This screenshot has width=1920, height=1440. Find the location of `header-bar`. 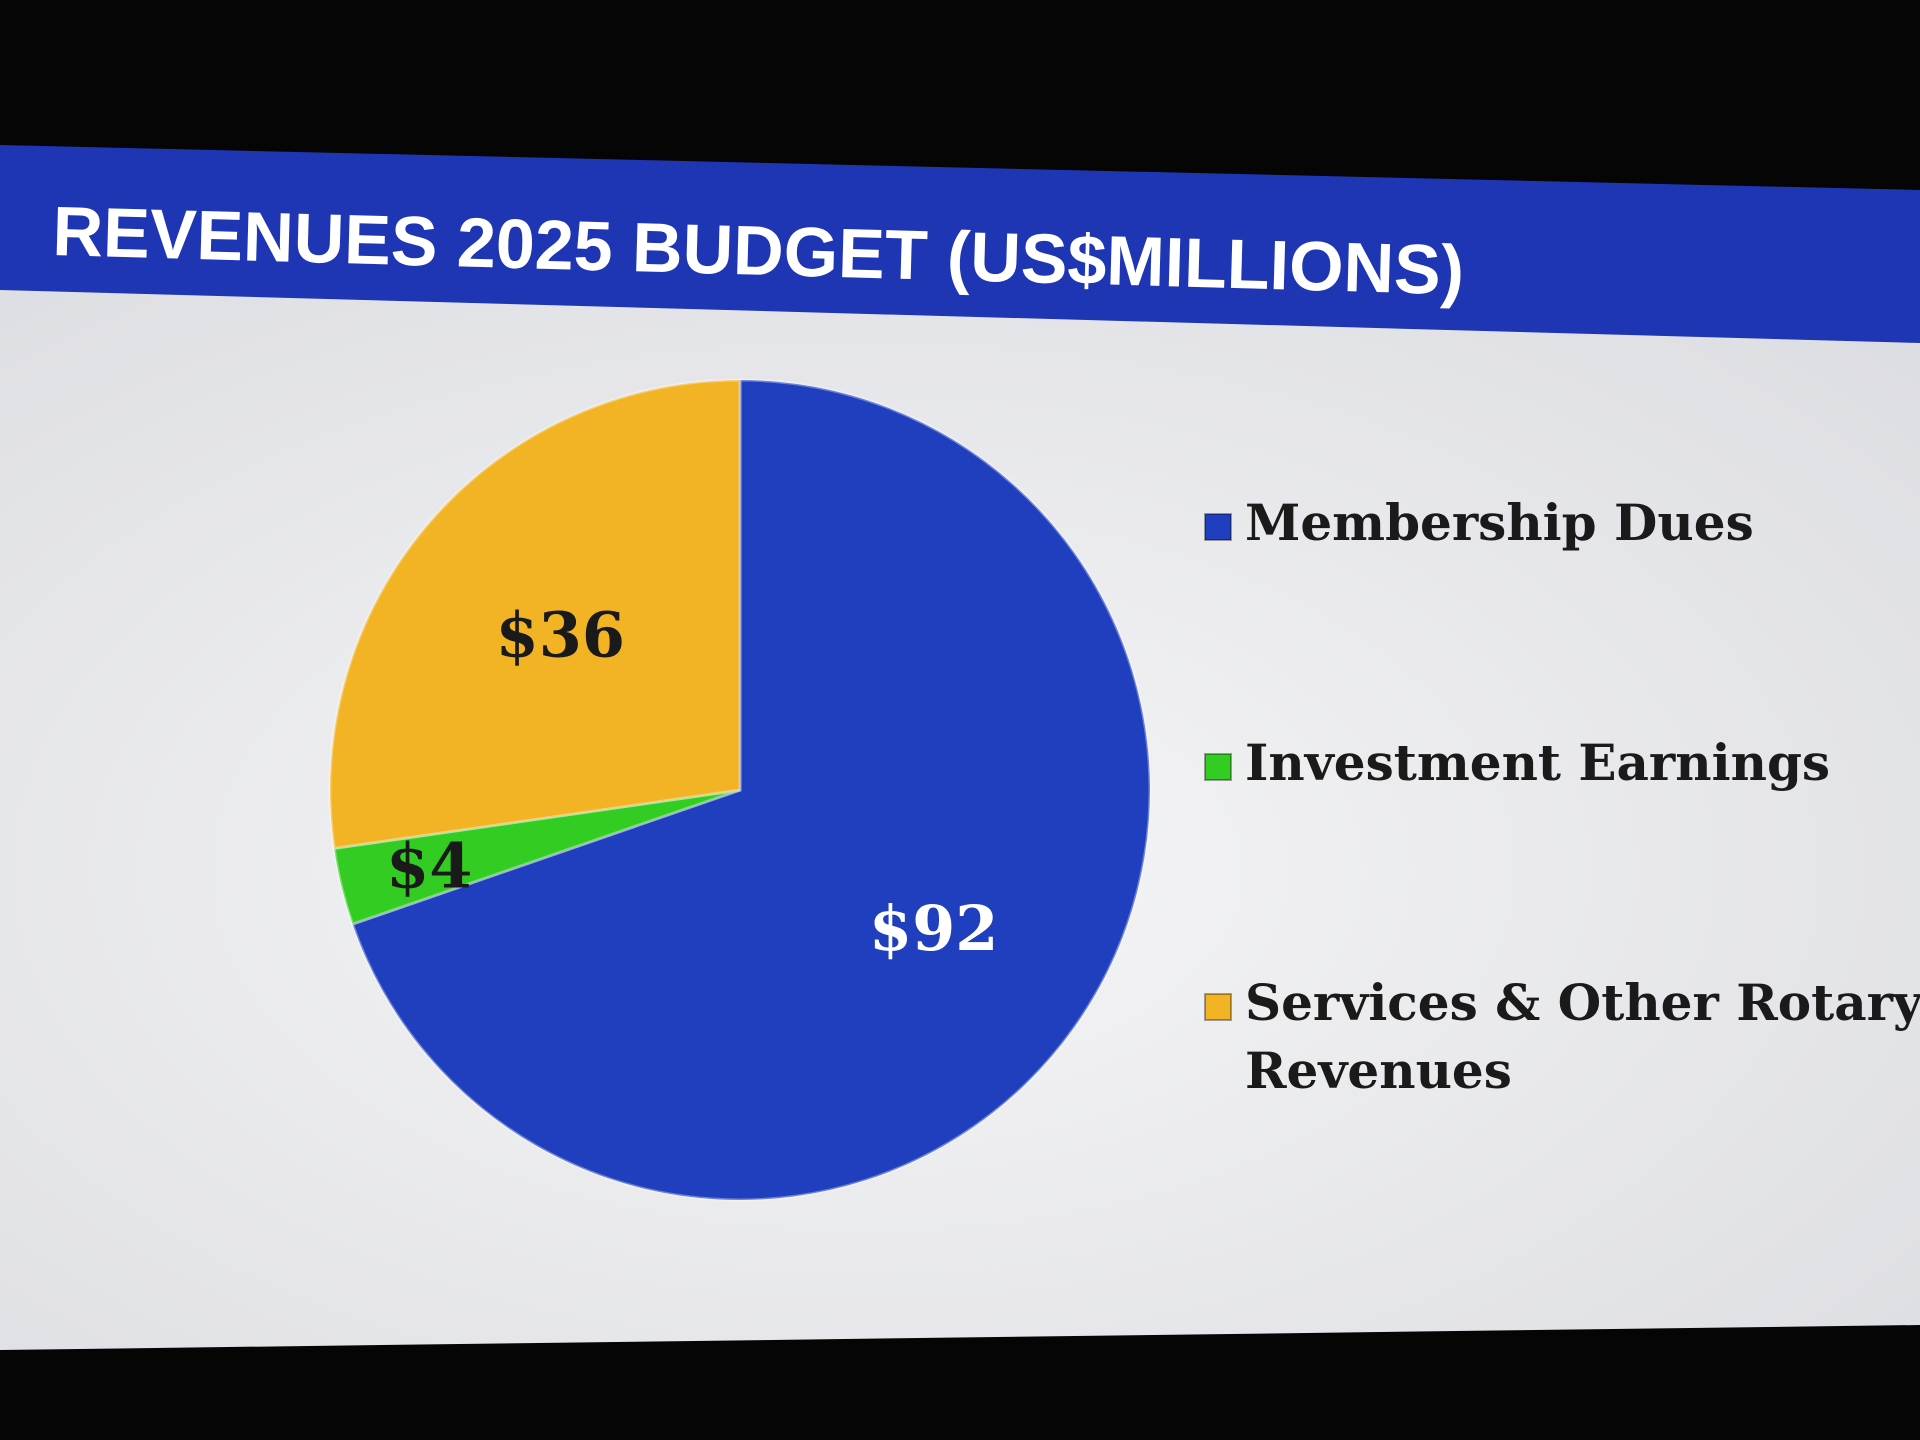

header-bar is located at coordinates (960, 244).